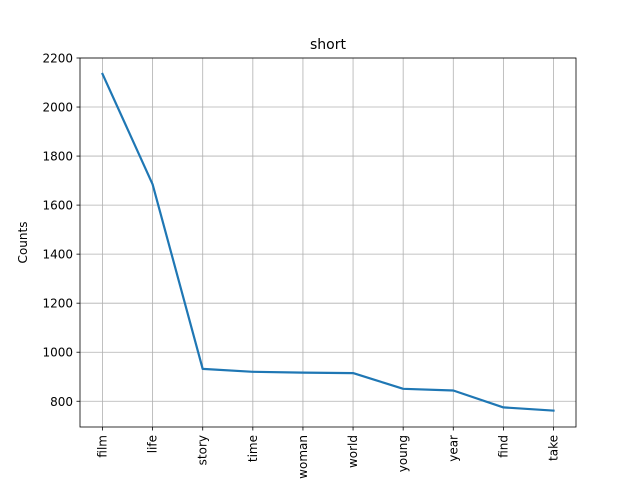 The width and height of the screenshot is (640, 484). Describe the element at coordinates (57, 59) in the screenshot. I see `y-tick-label: 2200` at that location.